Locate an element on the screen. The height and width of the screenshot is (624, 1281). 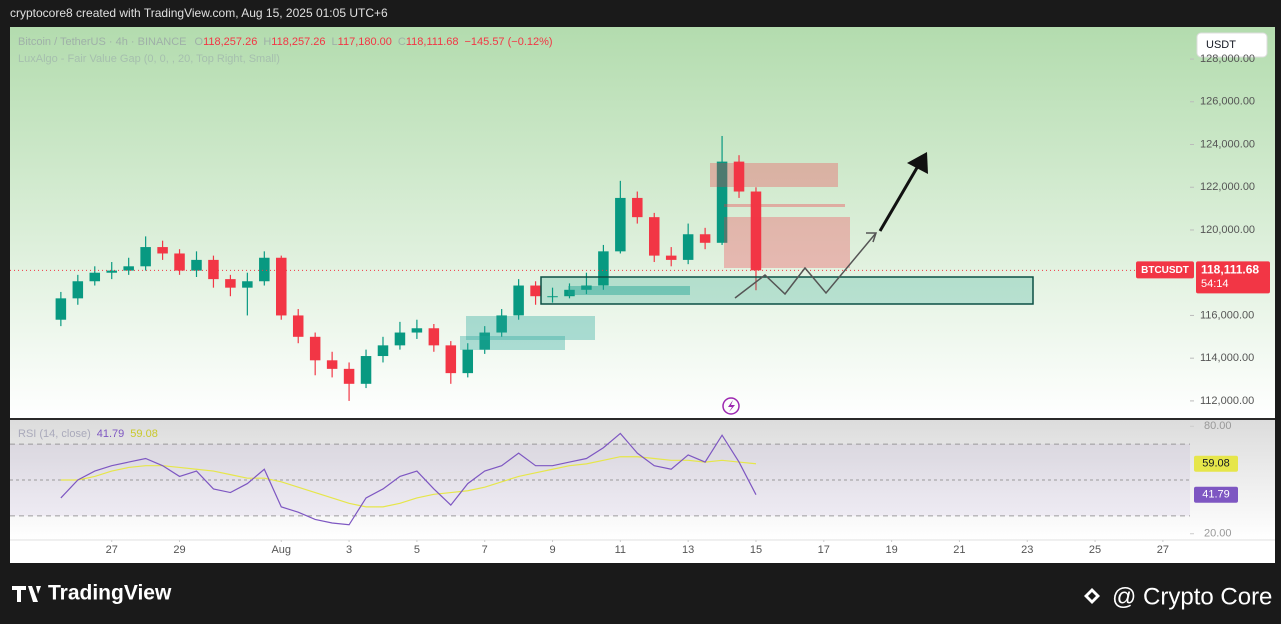
y-tick-label: 20.00 is located at coordinates (1218, 534).